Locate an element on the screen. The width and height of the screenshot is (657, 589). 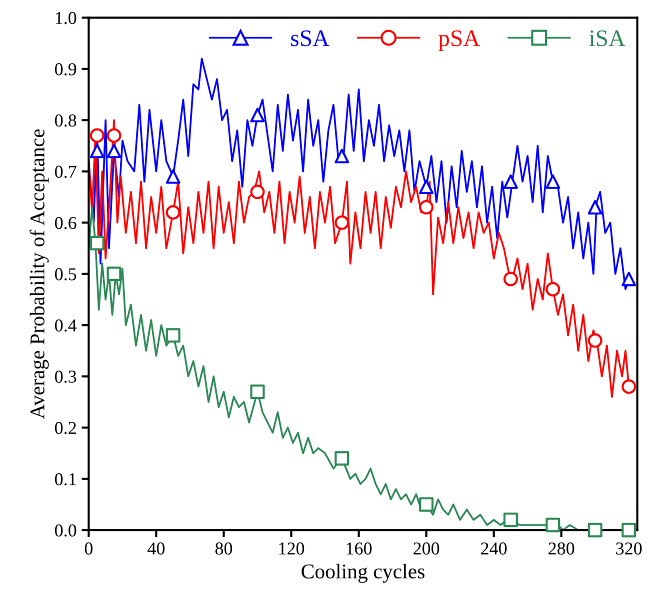
y-tick-label: 0.0 is located at coordinates (65, 530).